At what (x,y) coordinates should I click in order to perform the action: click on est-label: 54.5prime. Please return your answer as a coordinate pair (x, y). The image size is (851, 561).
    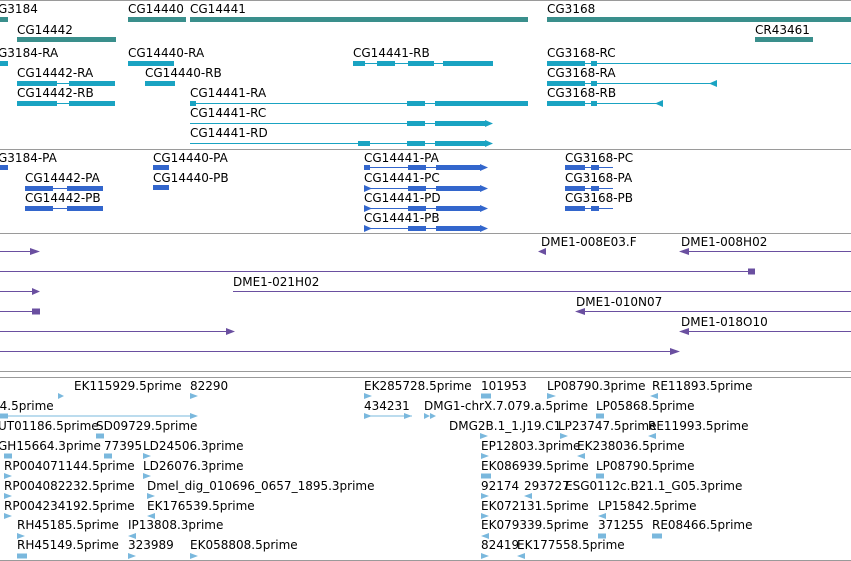
    Looking at the image, I should click on (27, 406).